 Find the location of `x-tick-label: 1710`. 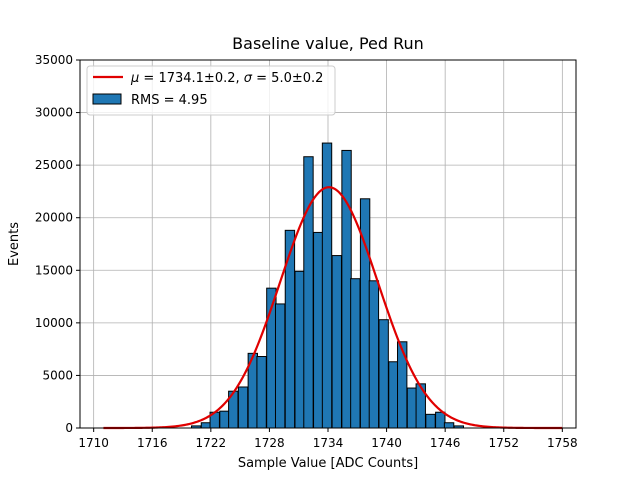

x-tick-label: 1710 is located at coordinates (93, 443).